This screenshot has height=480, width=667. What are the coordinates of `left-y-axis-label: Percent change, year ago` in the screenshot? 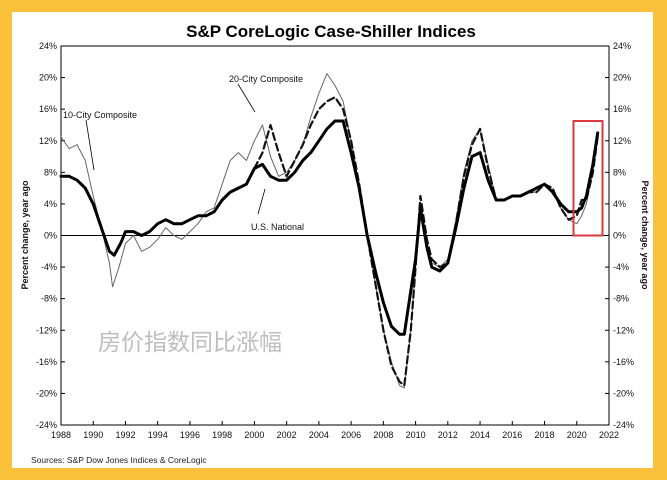 It's located at (25, 235).